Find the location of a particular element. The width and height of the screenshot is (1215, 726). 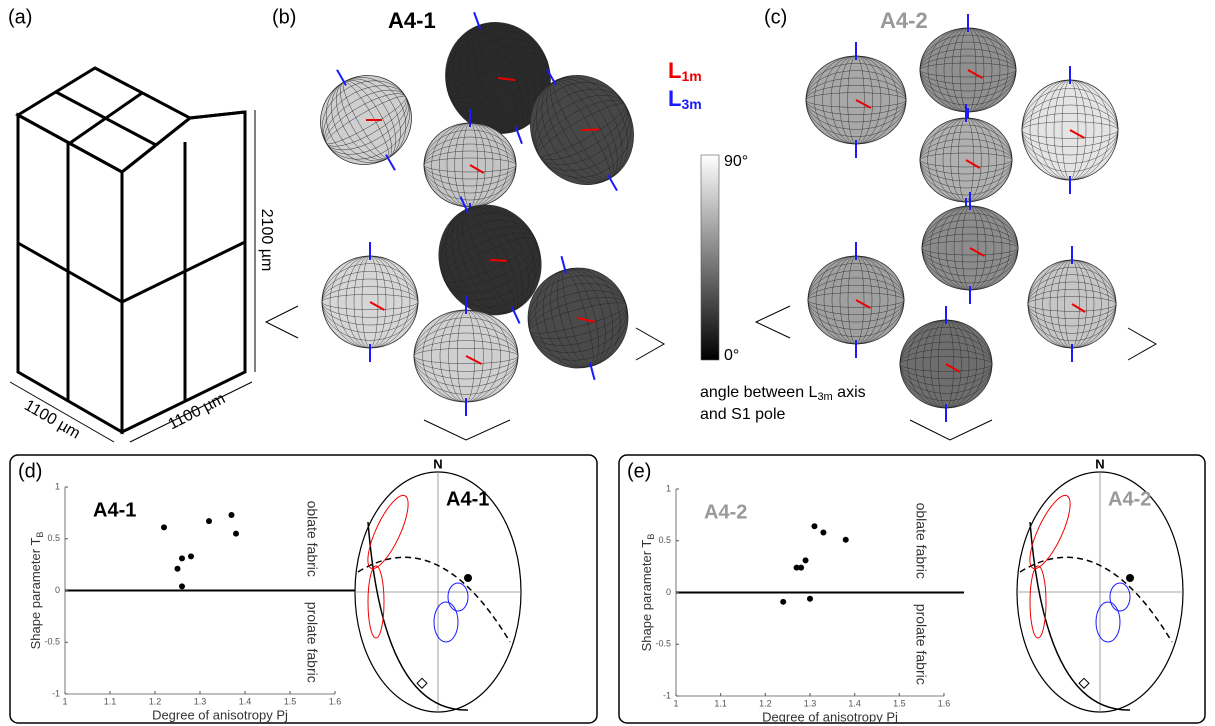

y-axis-label: Shape parameter TB is located at coordinates (647, 593).